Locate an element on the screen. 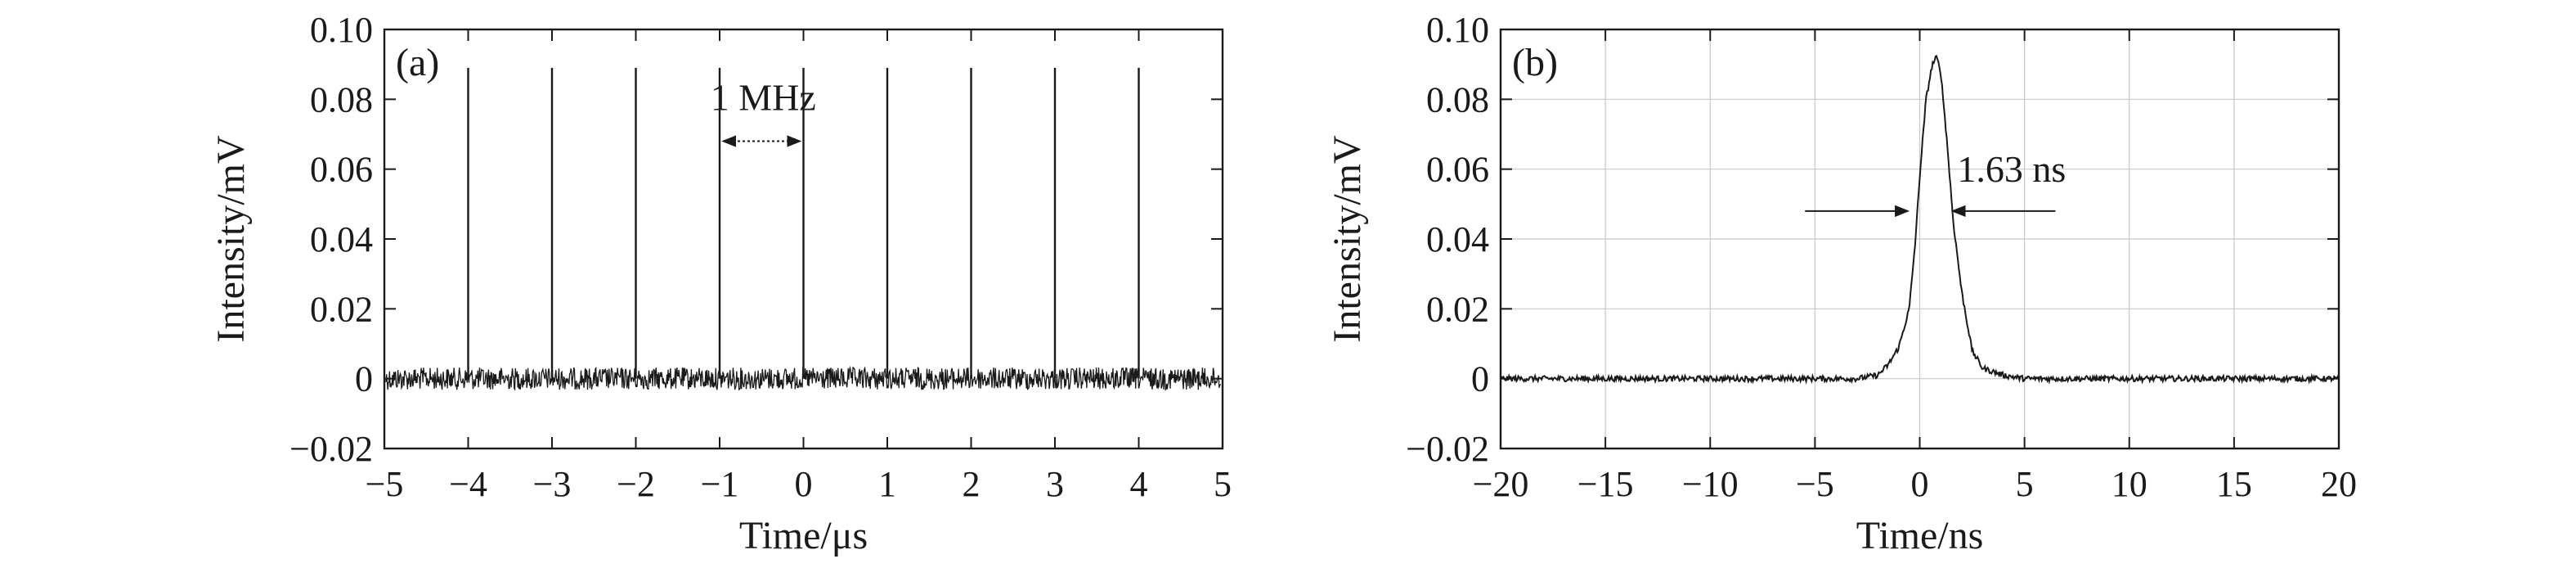 This screenshot has height=568, width=2576. panel-label: (a) is located at coordinates (417, 63).